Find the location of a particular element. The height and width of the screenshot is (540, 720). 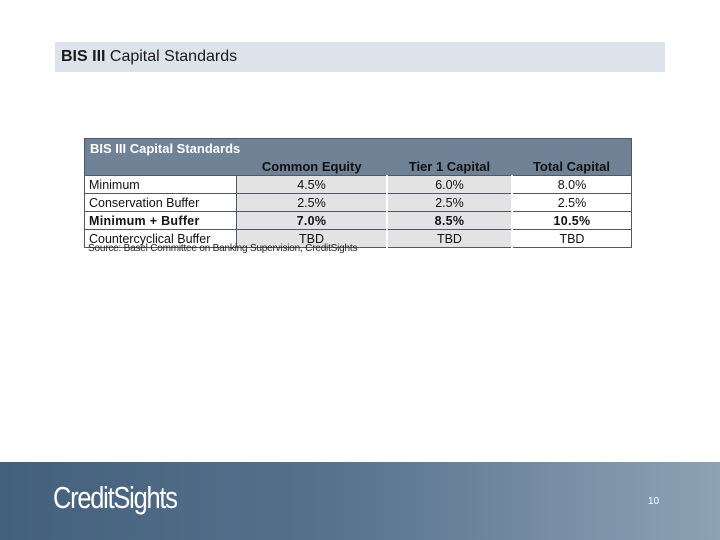

table-title: BIS III Capital Standards is located at coordinates (358, 148).